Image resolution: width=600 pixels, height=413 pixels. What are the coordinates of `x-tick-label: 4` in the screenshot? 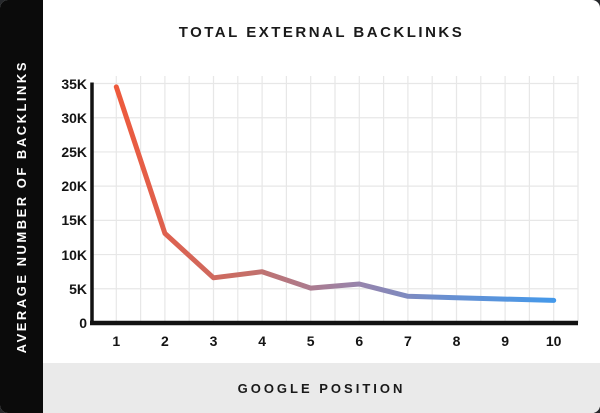 It's located at (262, 341).